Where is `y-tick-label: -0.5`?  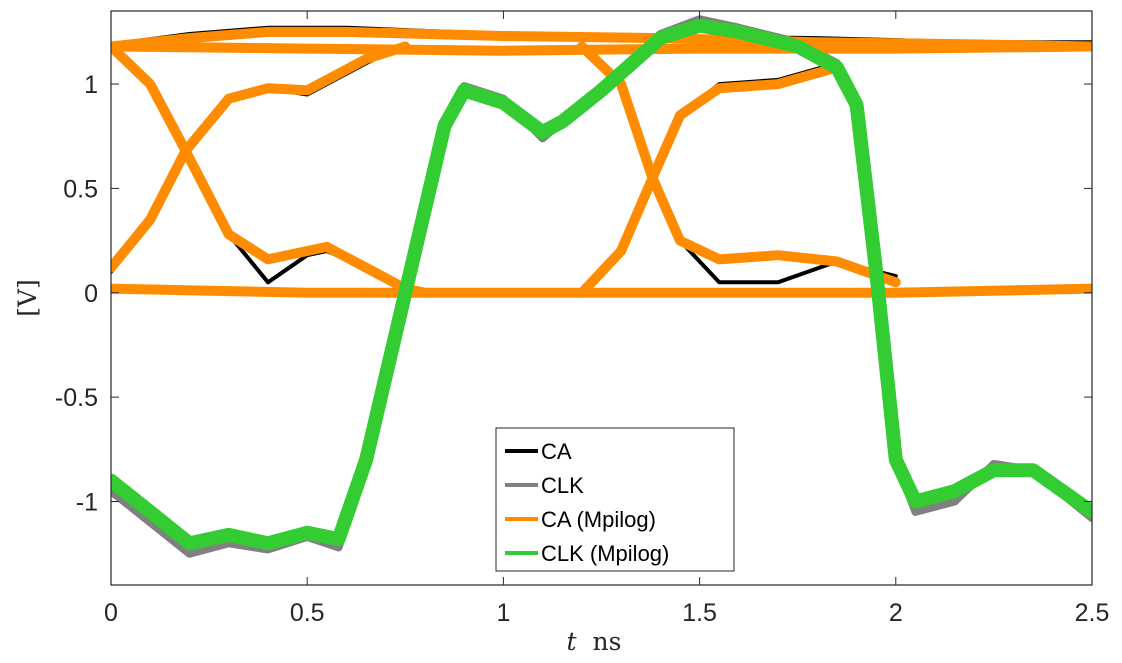 y-tick-label: -0.5 is located at coordinates (76, 398).